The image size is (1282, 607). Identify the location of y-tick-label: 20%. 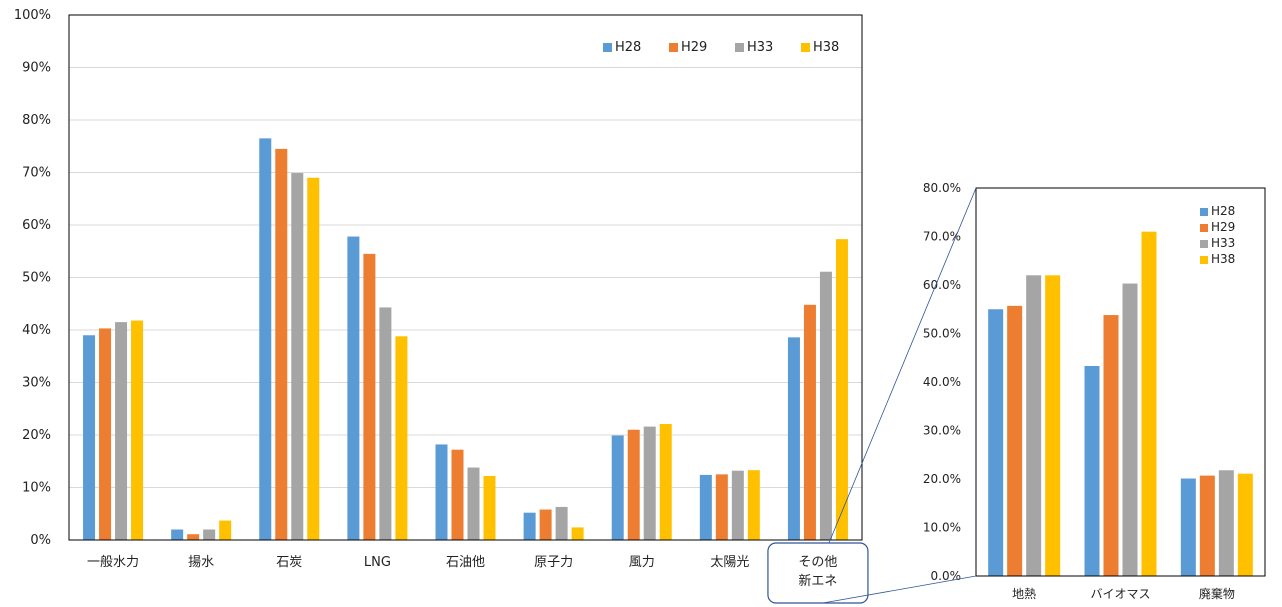
(36, 435).